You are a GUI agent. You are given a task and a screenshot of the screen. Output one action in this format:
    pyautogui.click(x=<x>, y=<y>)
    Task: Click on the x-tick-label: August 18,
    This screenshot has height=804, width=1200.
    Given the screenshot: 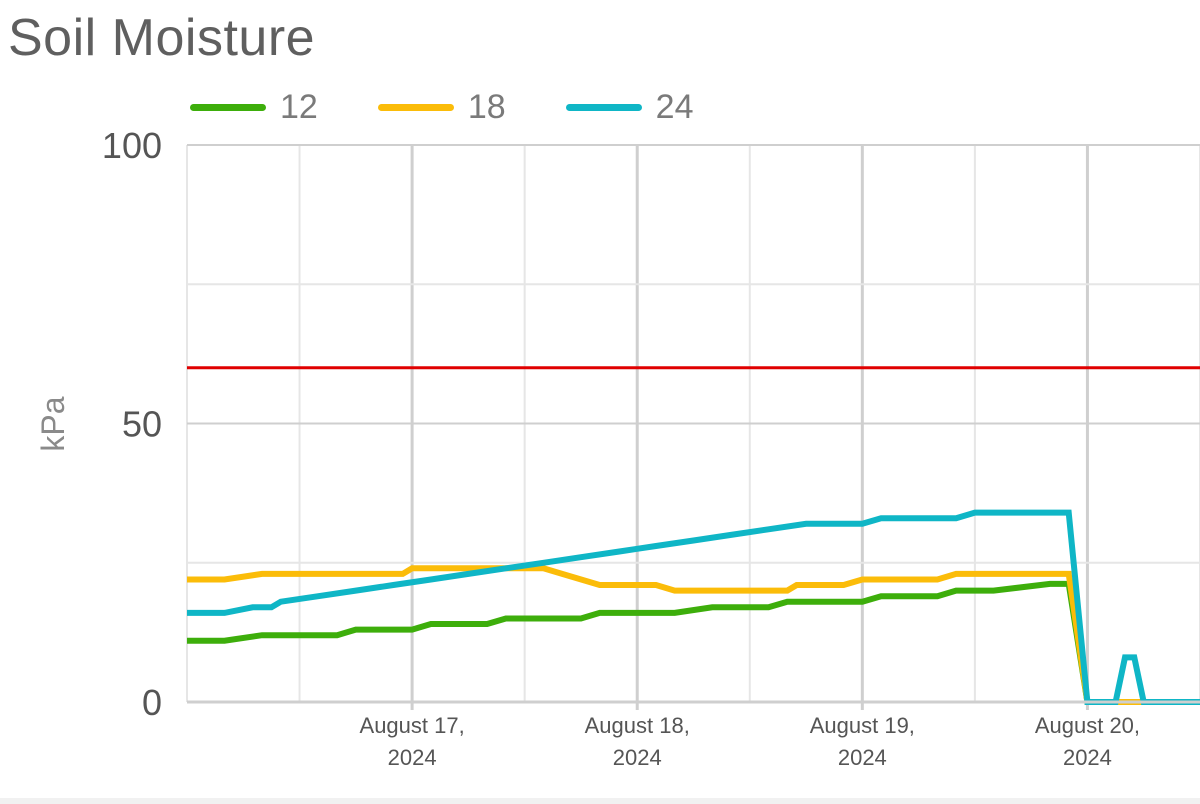 What is the action you would take?
    pyautogui.click(x=637, y=725)
    